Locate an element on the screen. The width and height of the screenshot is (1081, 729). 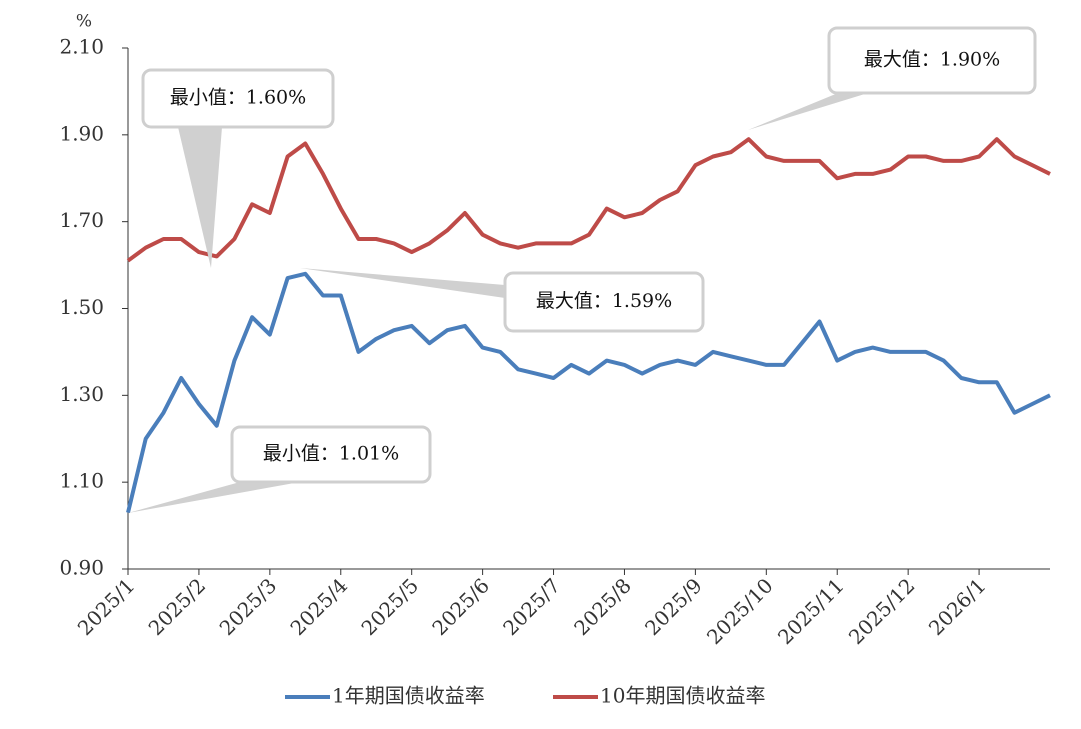
x-tick-label: 2025/11 is located at coordinates (811, 611).